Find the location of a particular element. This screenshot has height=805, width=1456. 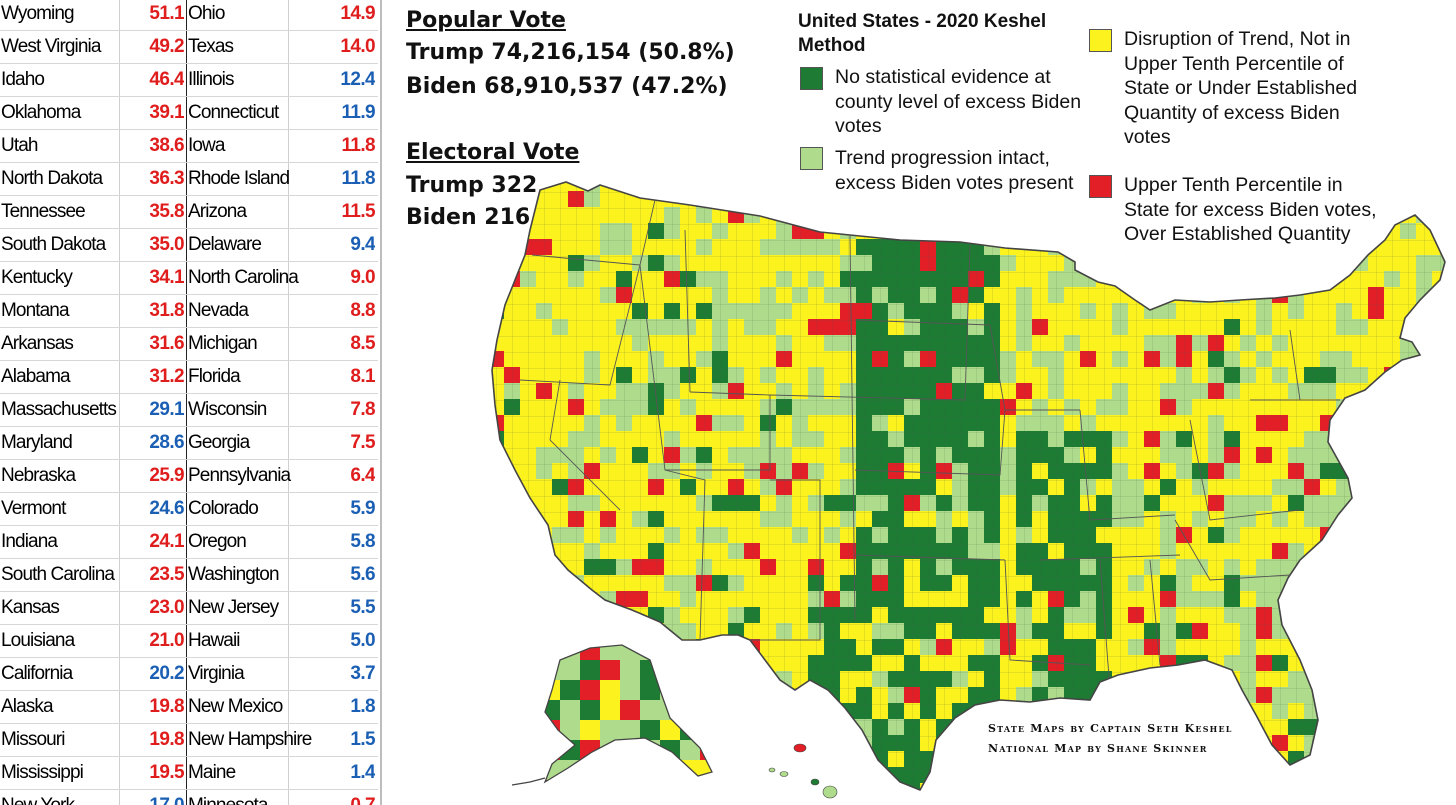

table-row: Massachusetts 29.1 Wisconsin 7.8 is located at coordinates (189, 410).